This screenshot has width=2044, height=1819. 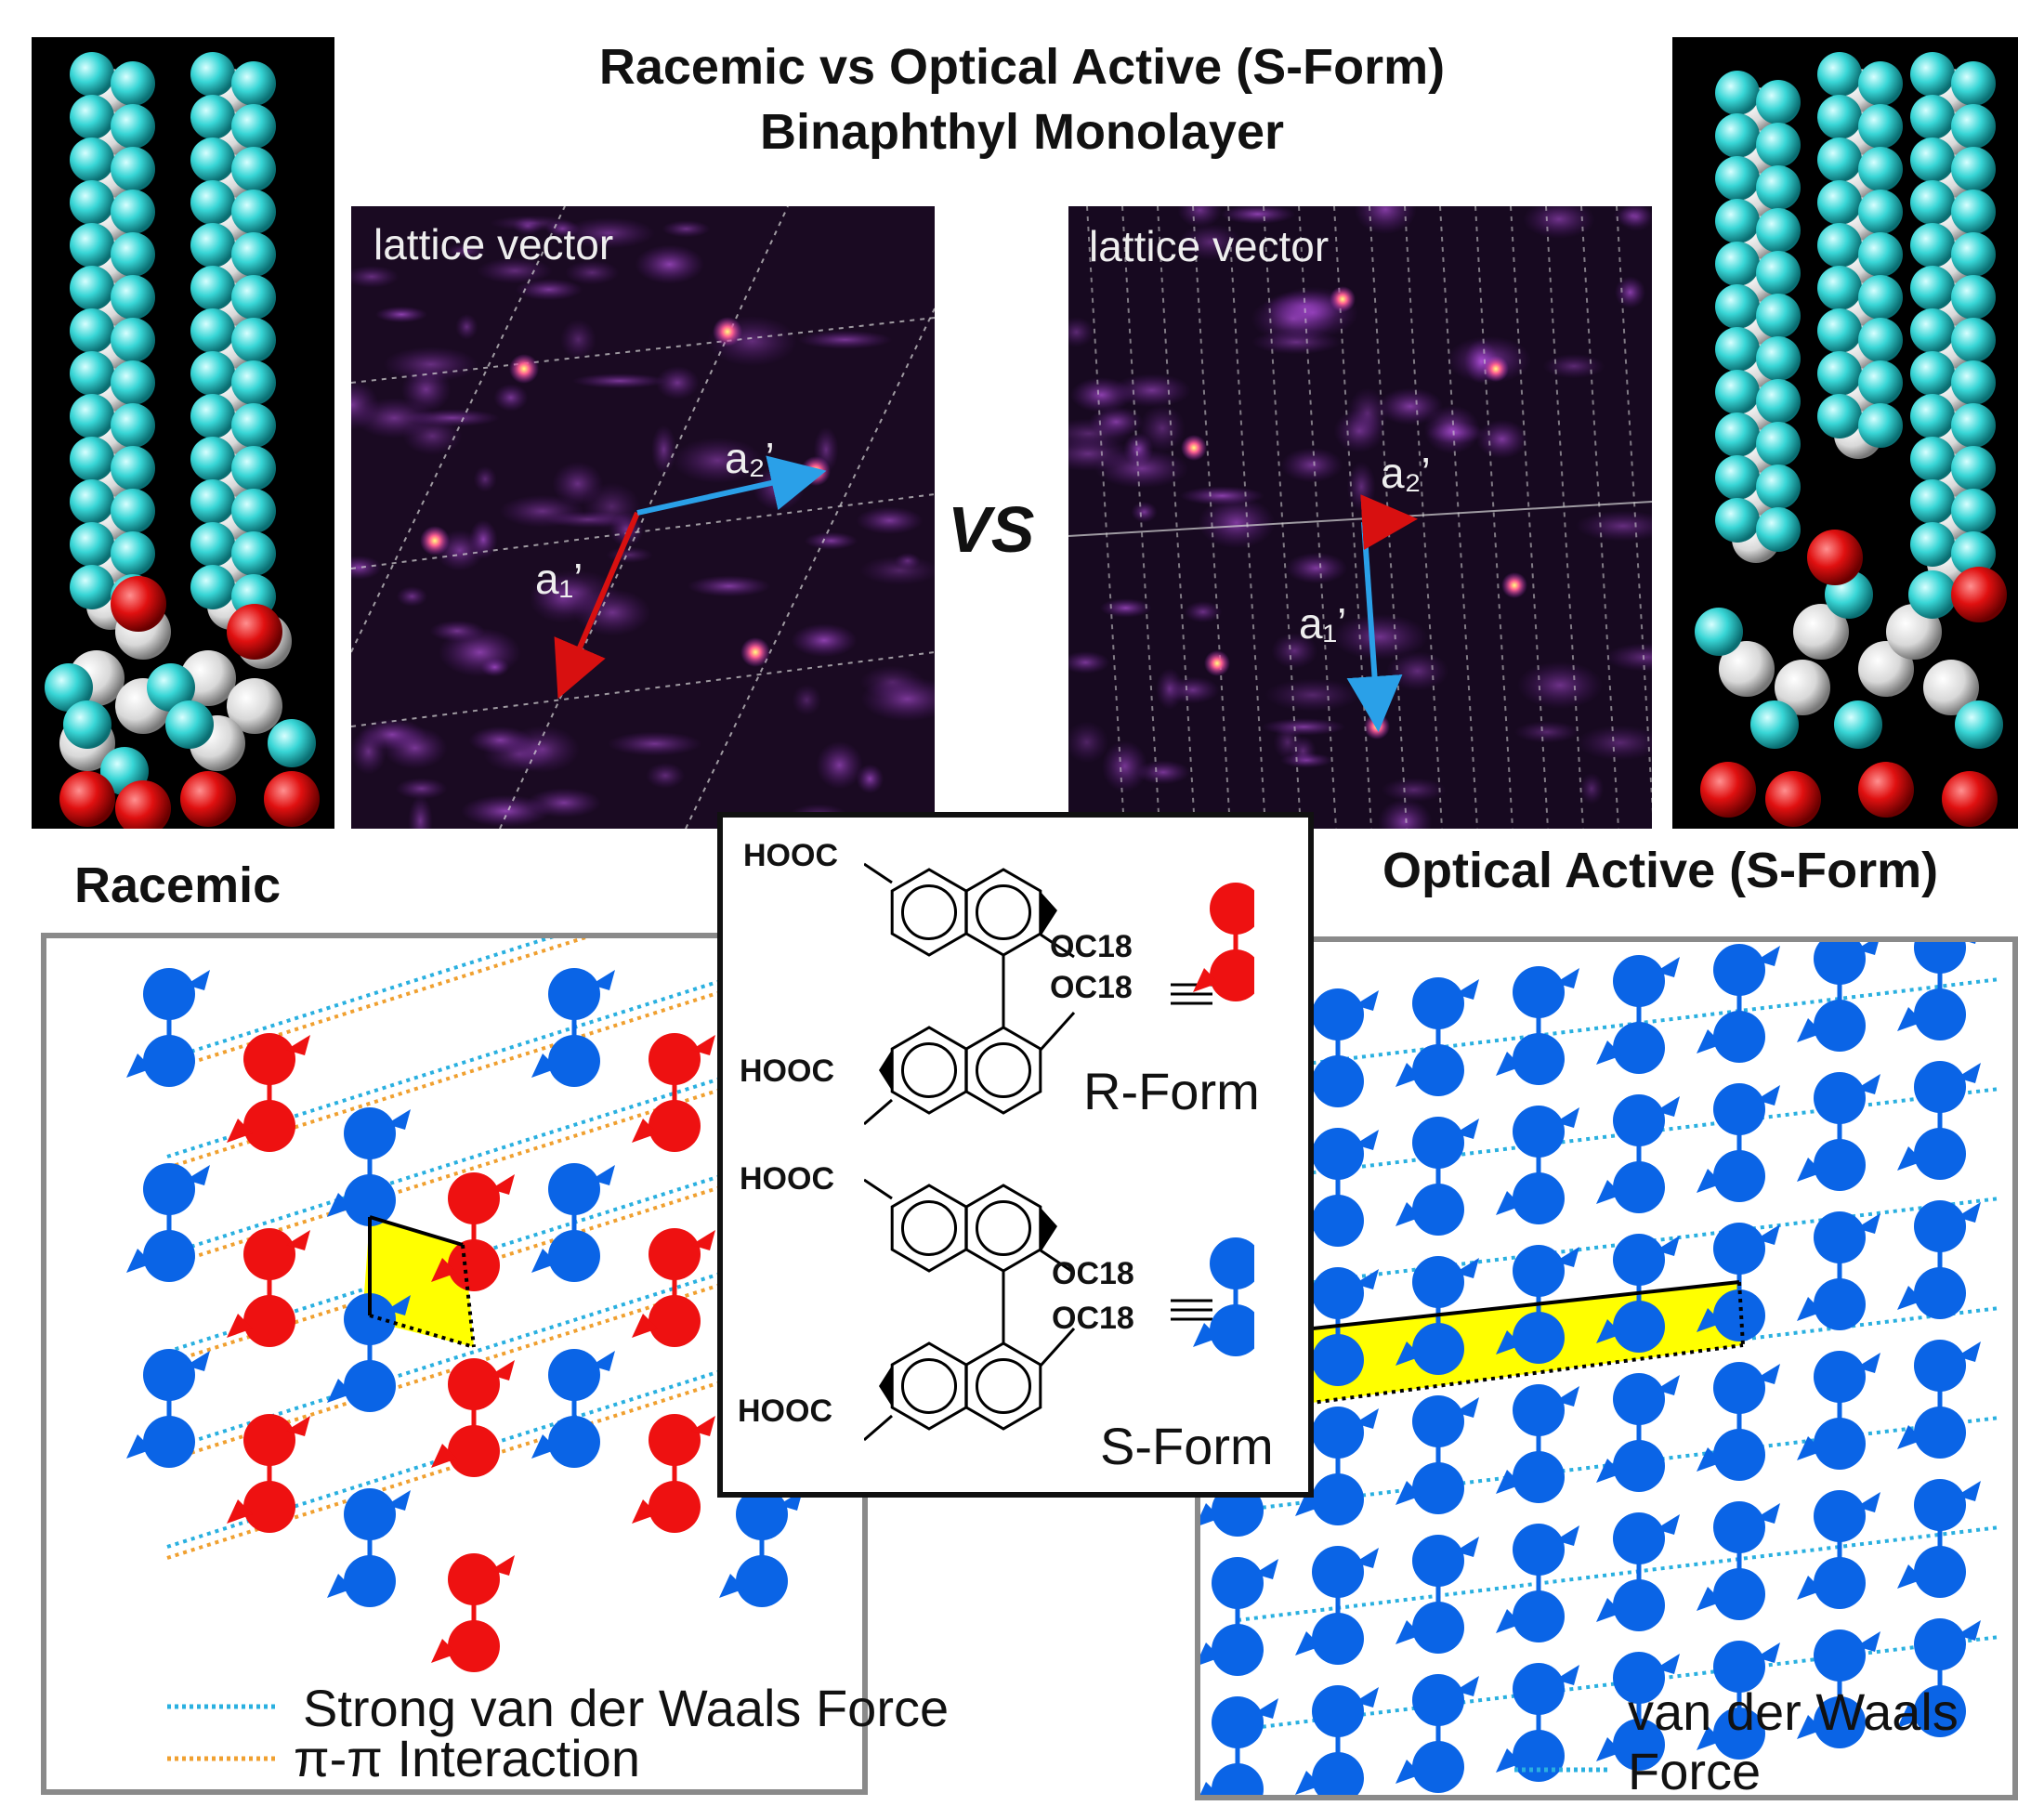 I want to click on oxygen-atom, so click(x=87, y=799).